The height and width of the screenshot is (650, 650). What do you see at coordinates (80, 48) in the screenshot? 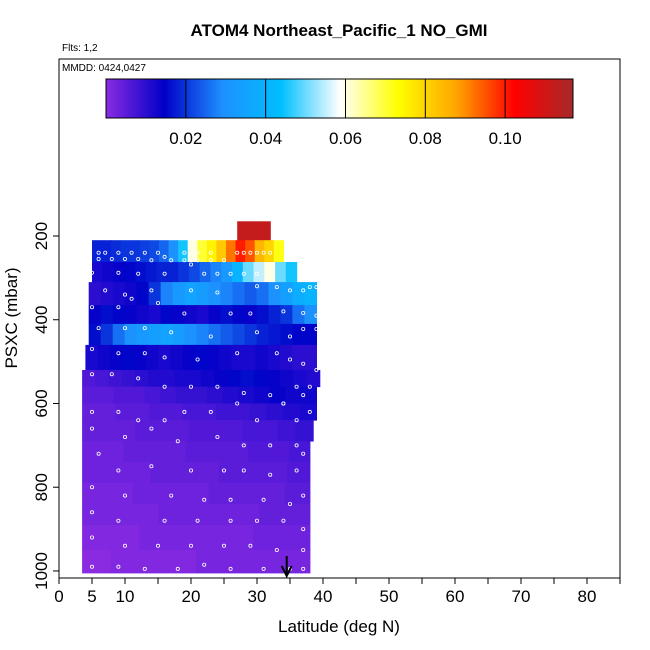
I see `flights-annotation: Flts: 1,2` at bounding box center [80, 48].